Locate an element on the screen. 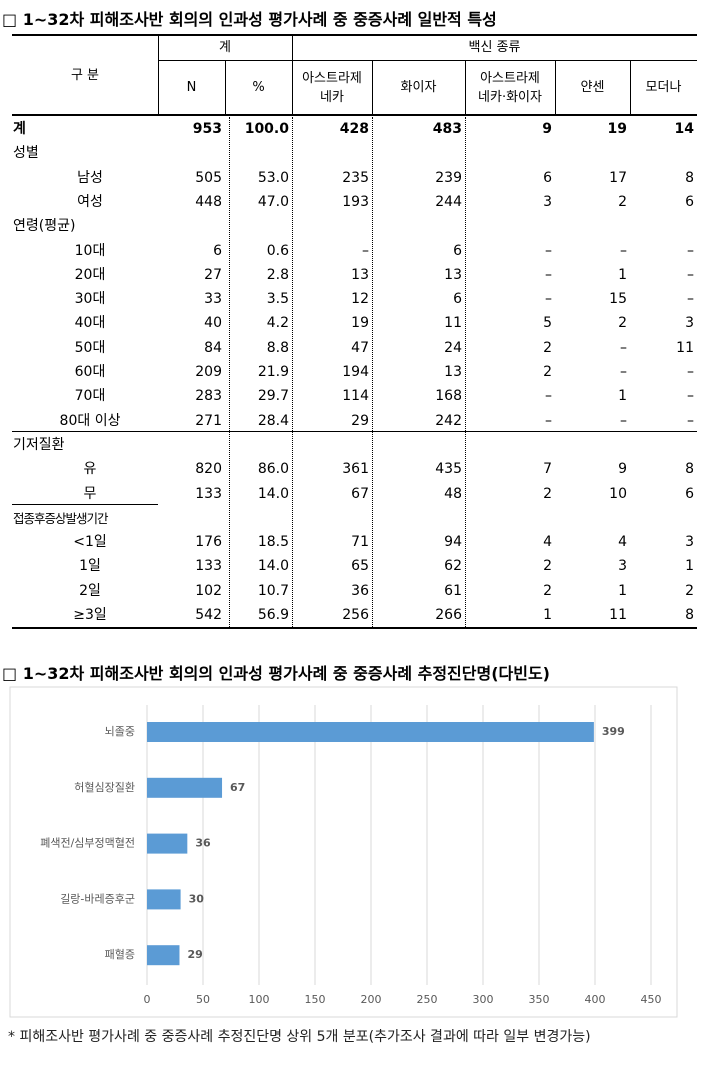 This screenshot has height=1079, width=701. cell: 235 is located at coordinates (355, 177).